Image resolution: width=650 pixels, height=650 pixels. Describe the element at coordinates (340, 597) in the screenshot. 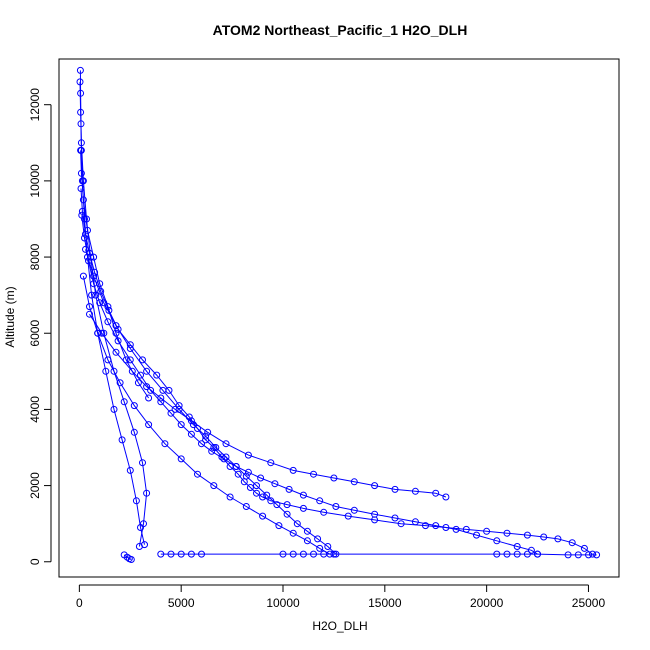

I see `x-axis: 0 5000 10000 15000 20000 25000` at that location.